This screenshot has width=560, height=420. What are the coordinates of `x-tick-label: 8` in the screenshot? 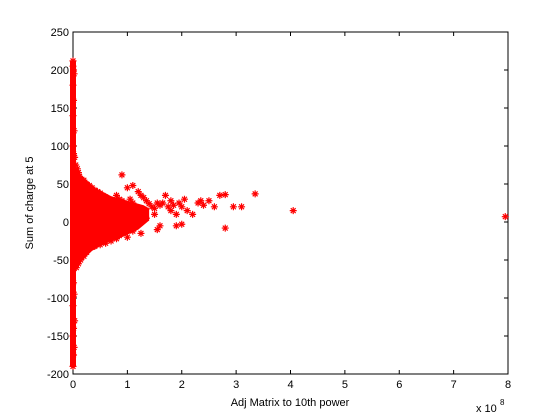 It's located at (508, 385).